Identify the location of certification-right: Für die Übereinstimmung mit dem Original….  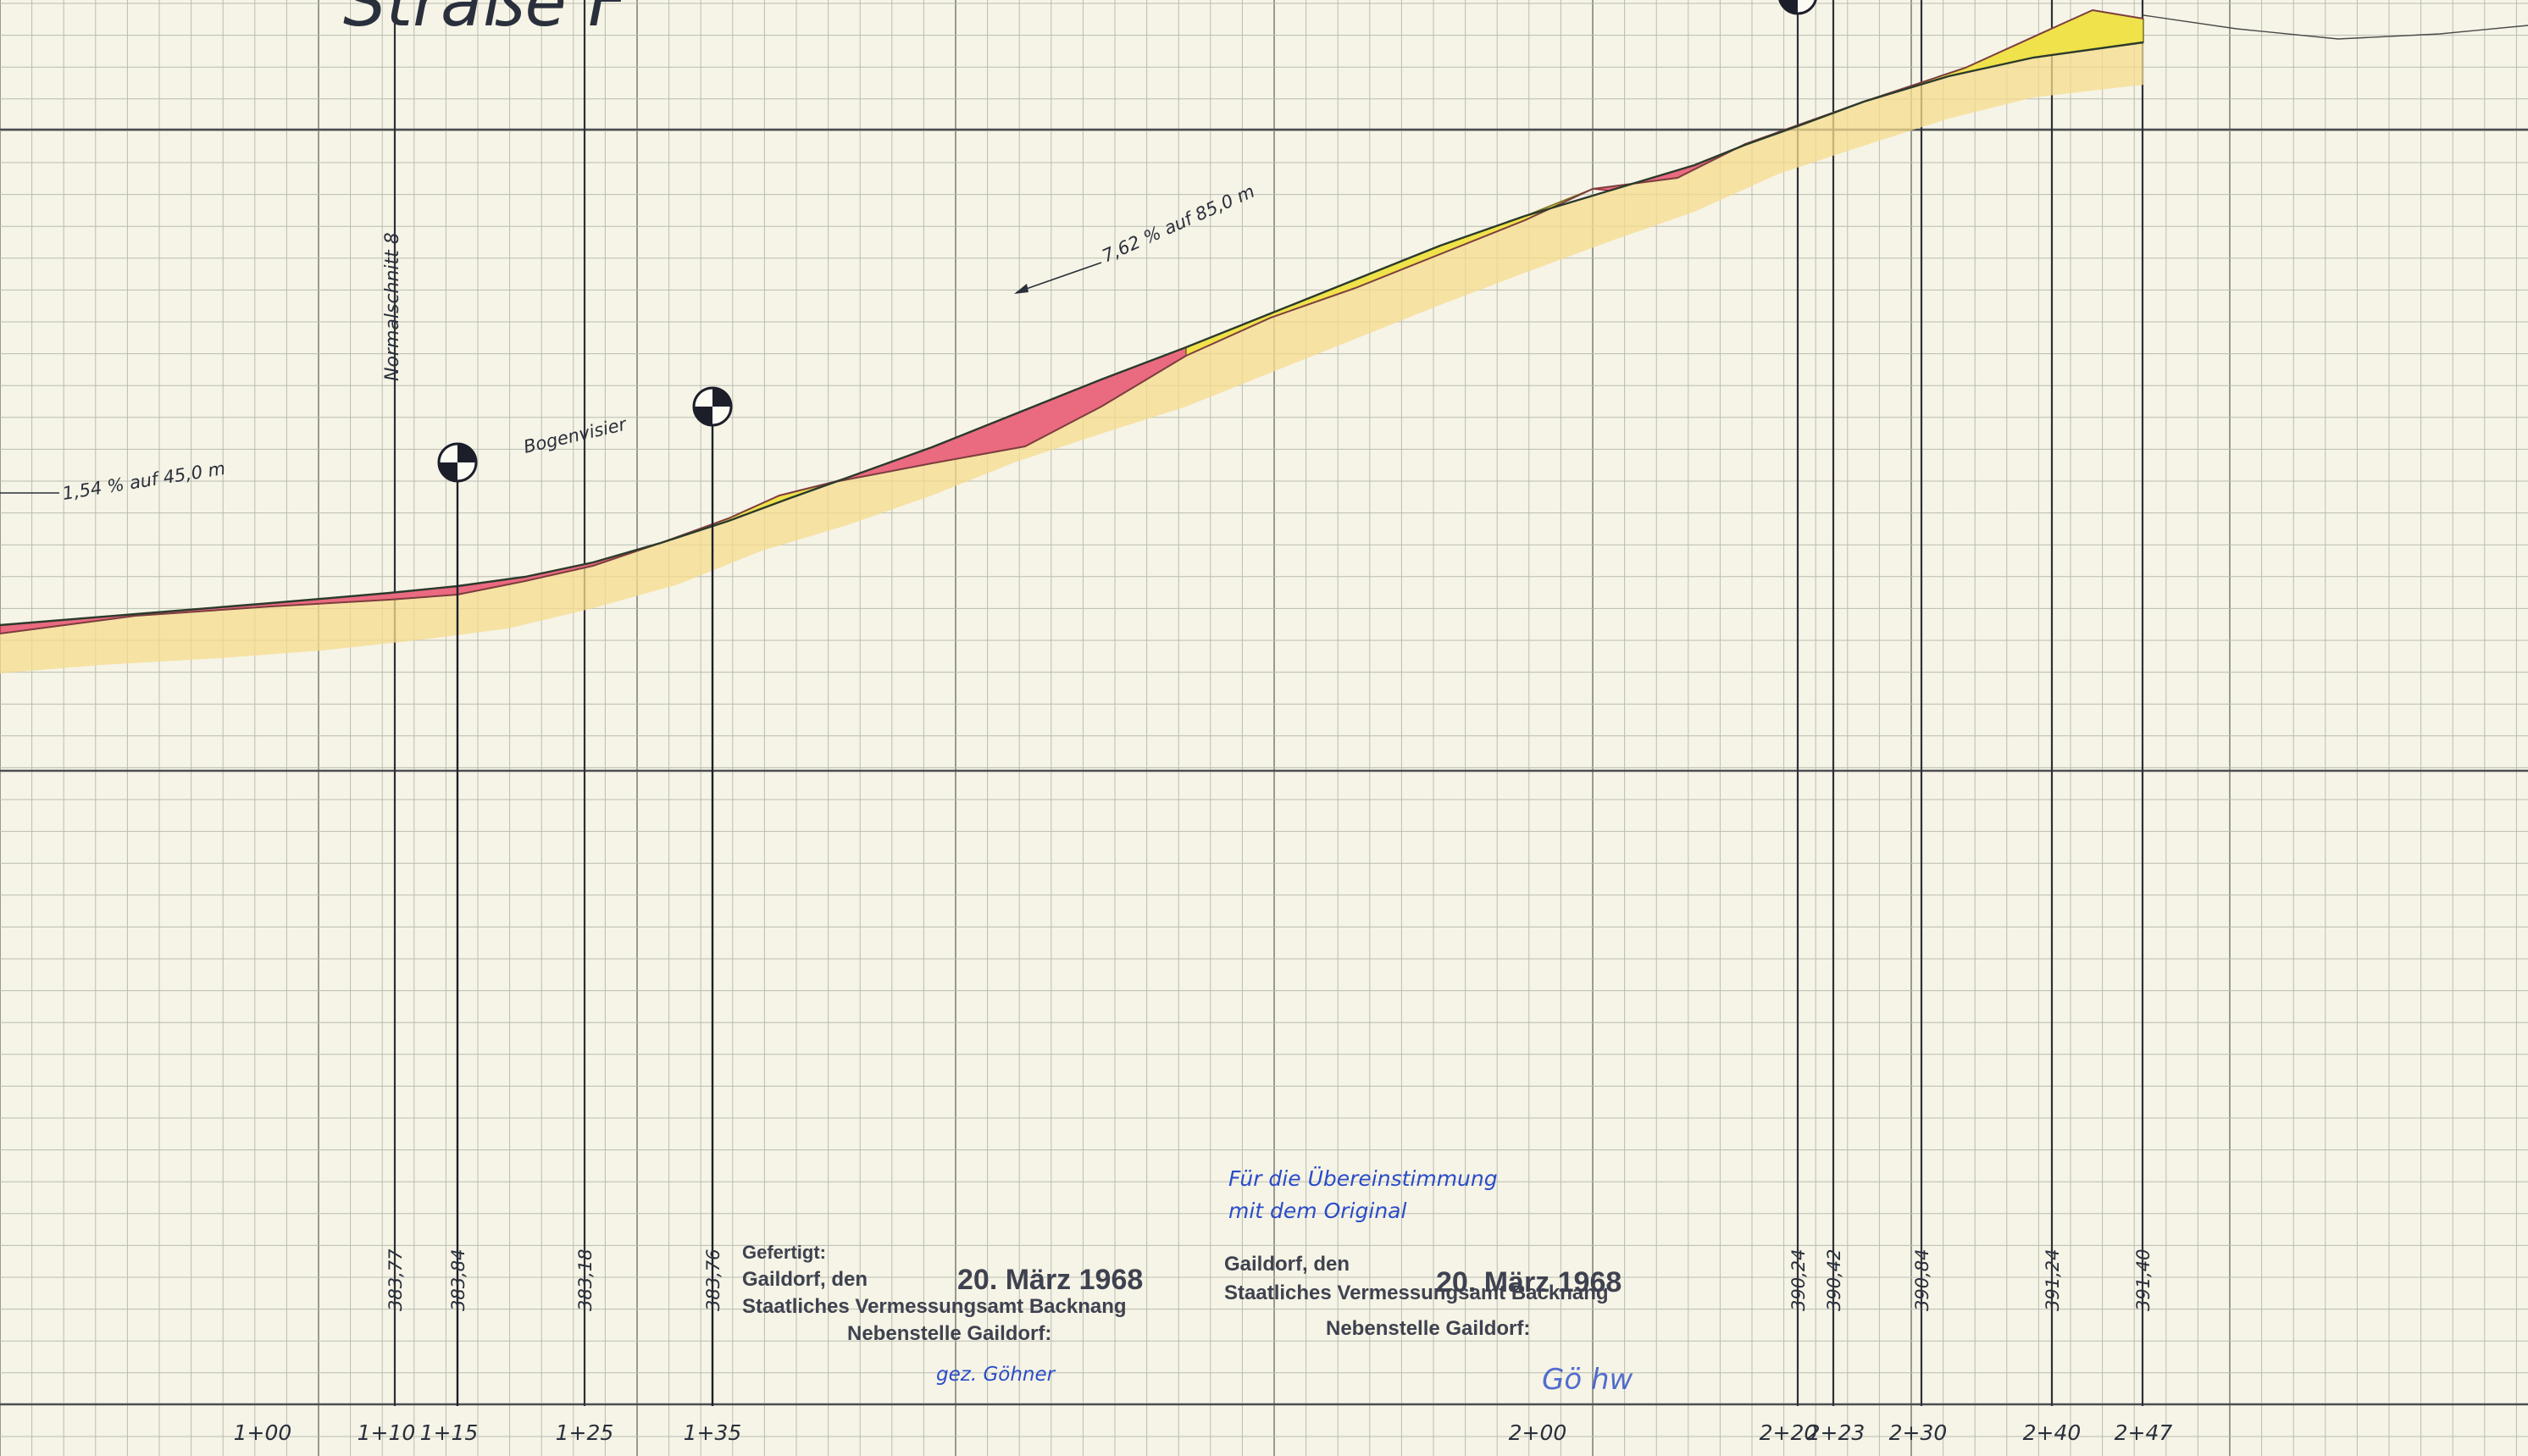
(1429, 1281).